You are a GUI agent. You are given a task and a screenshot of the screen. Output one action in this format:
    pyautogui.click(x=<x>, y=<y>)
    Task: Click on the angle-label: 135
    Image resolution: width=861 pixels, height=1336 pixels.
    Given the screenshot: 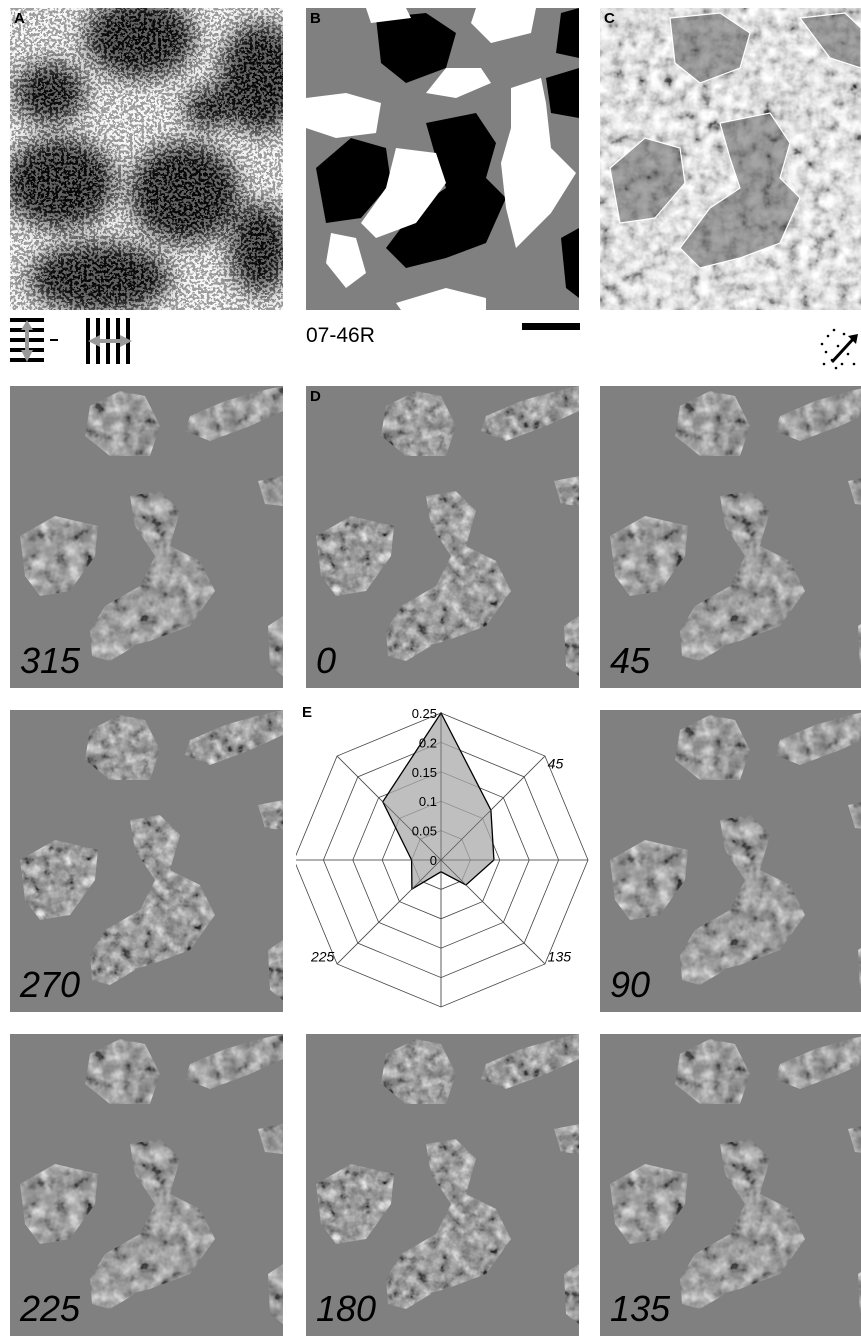 What is the action you would take?
    pyautogui.click(x=640, y=1308)
    